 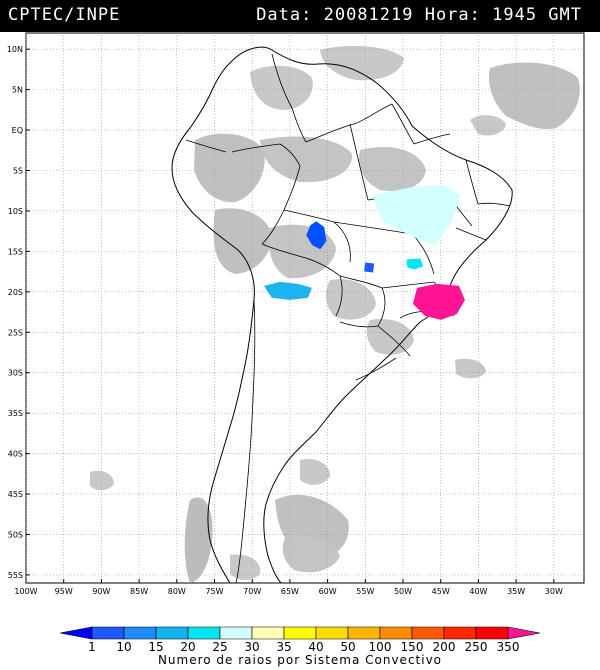 What do you see at coordinates (394, 341) in the screenshot?
I see `border-argentina-brazil` at bounding box center [394, 341].